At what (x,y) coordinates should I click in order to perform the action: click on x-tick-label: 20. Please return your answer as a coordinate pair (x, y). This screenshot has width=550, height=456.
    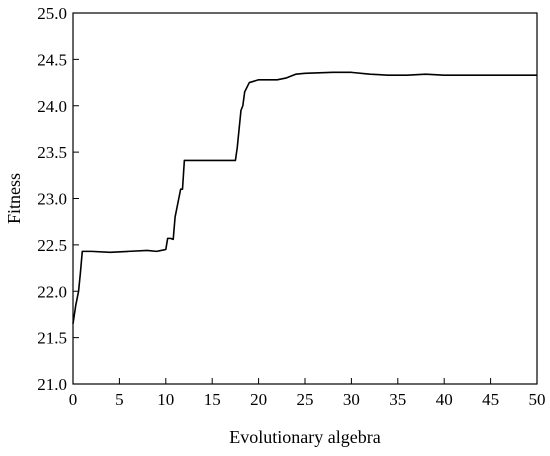
    Looking at the image, I should click on (258, 399).